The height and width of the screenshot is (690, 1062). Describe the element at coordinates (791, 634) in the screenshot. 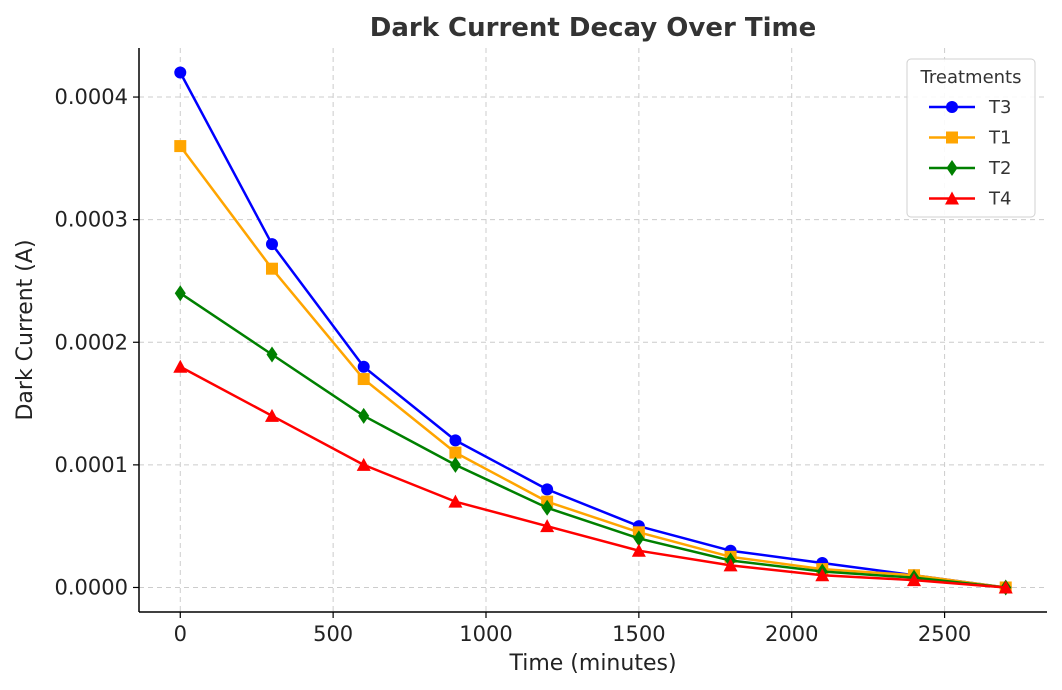

I see `x-tick-label-4: 2000` at that location.